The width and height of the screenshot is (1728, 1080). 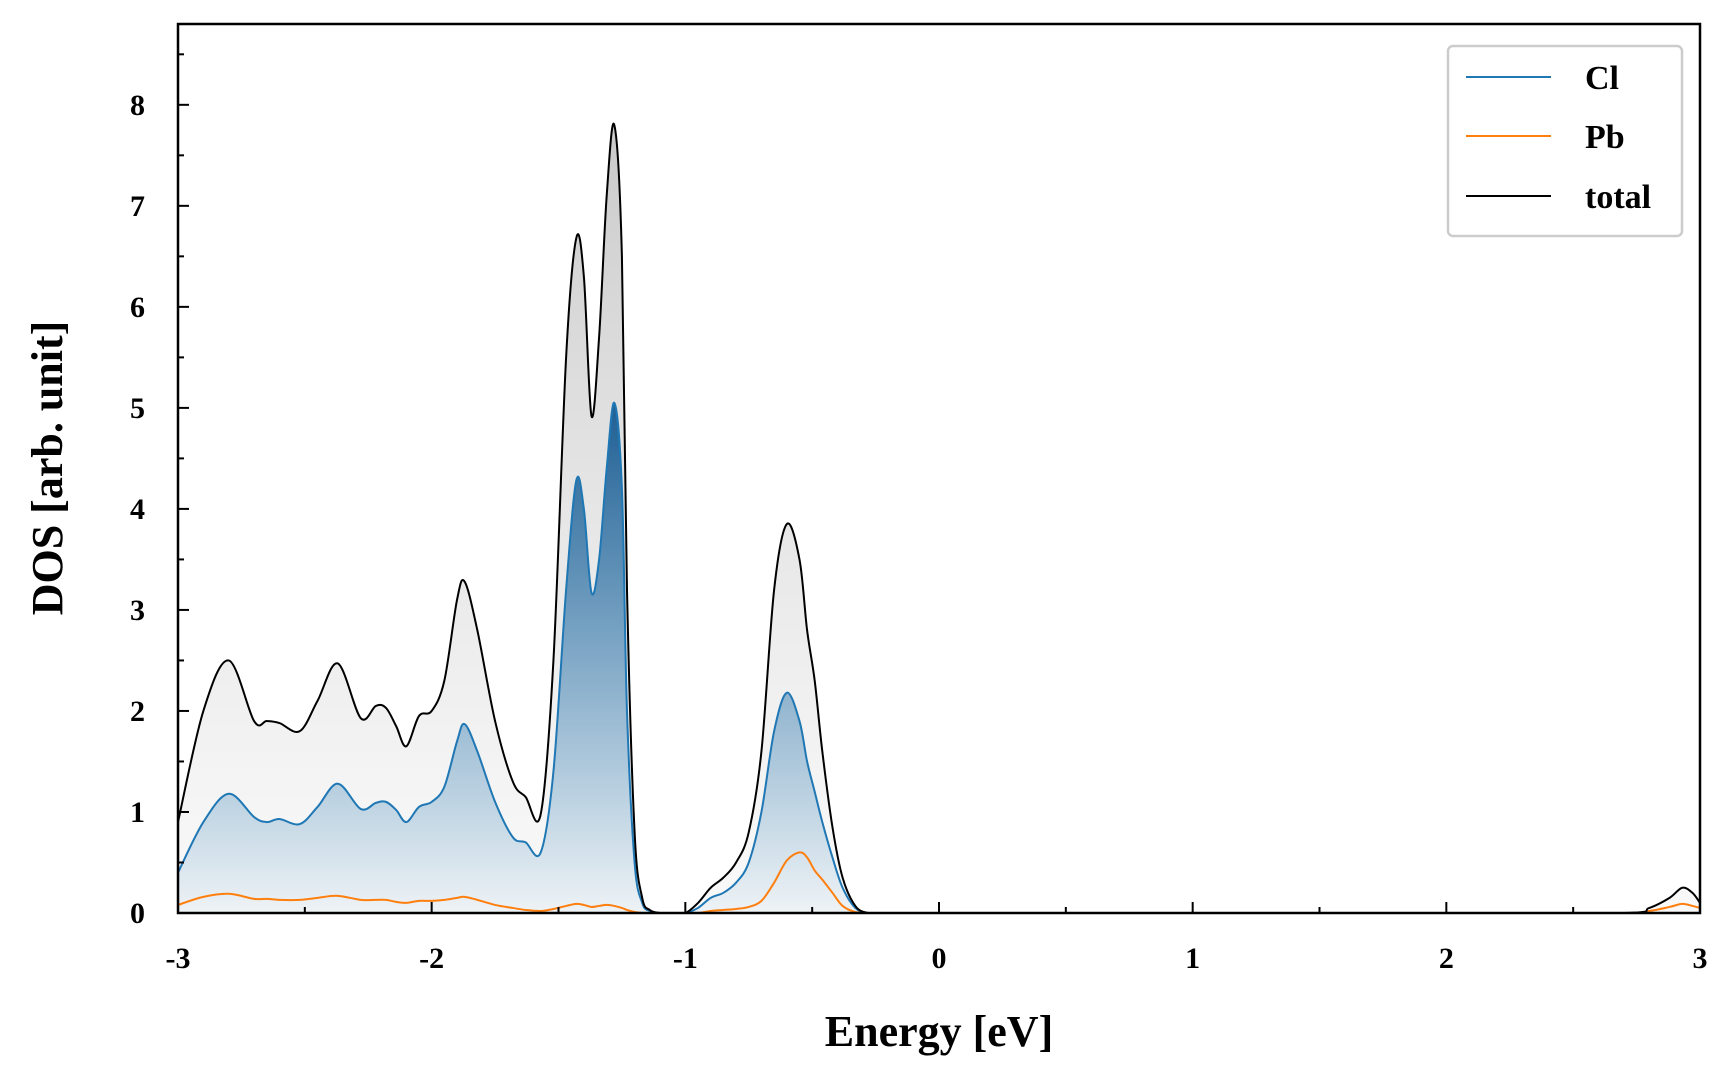 I want to click on y-tick-label: 3, so click(x=137, y=610).